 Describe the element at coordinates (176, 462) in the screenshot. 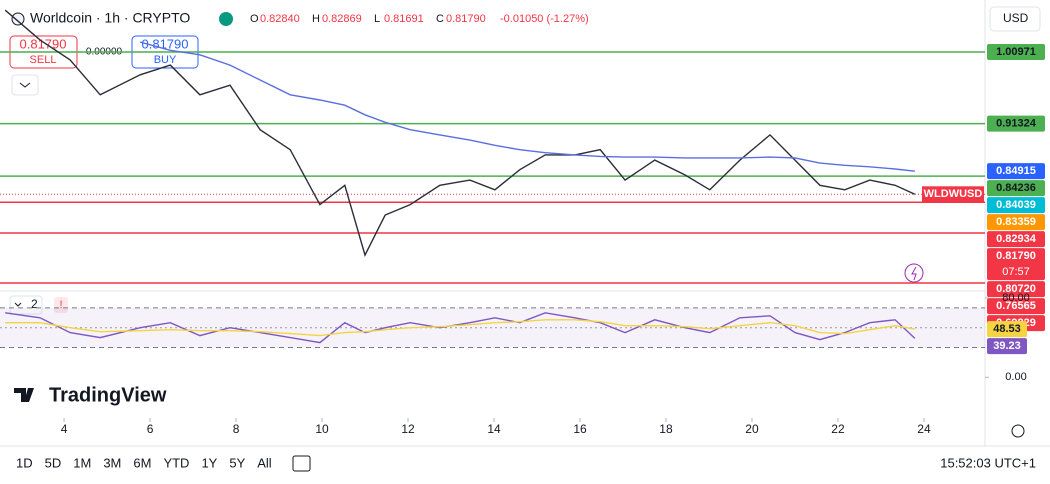

I see `timeframe-button: YTD` at that location.